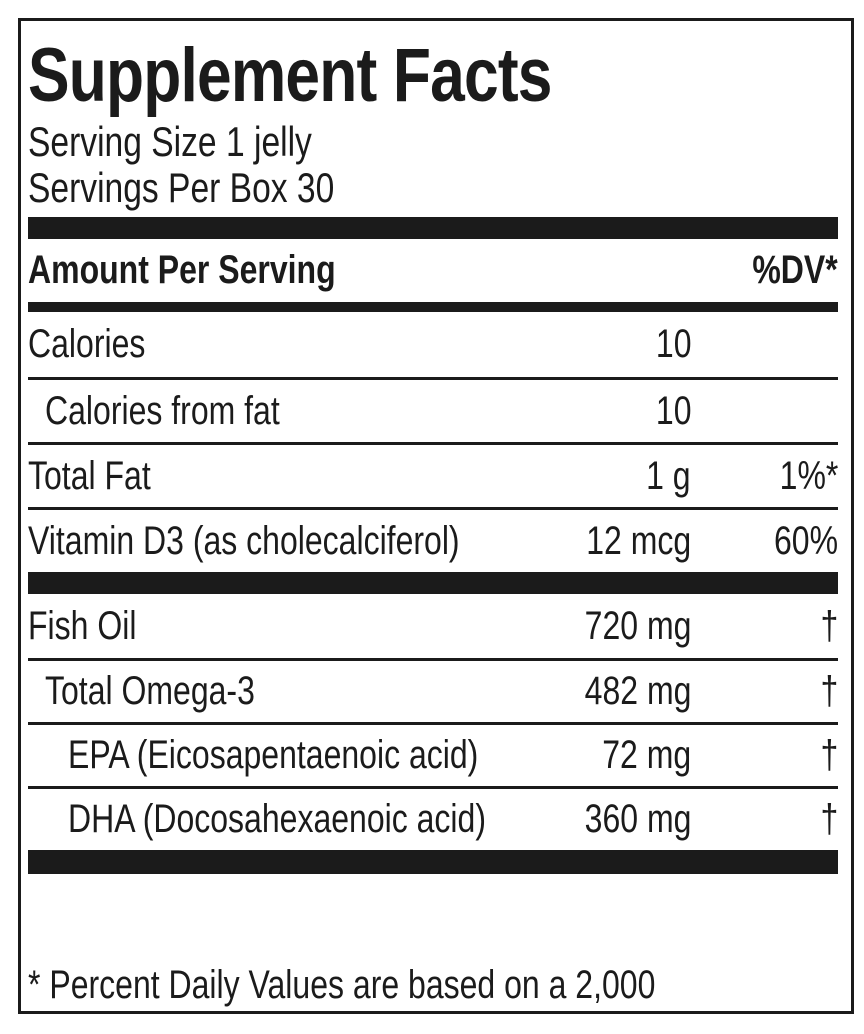 The width and height of the screenshot is (864, 1034). Describe the element at coordinates (433, 409) in the screenshot. I see `nutrient-row-calories-from-fat: Calories from fat 10` at that location.